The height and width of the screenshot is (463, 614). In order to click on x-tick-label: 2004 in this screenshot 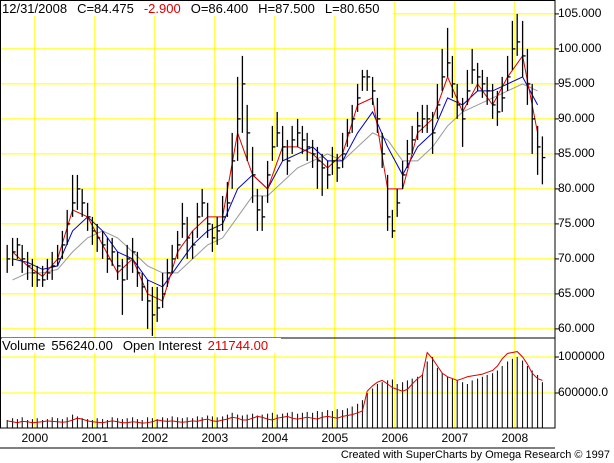, I will do `click(274, 438)`.